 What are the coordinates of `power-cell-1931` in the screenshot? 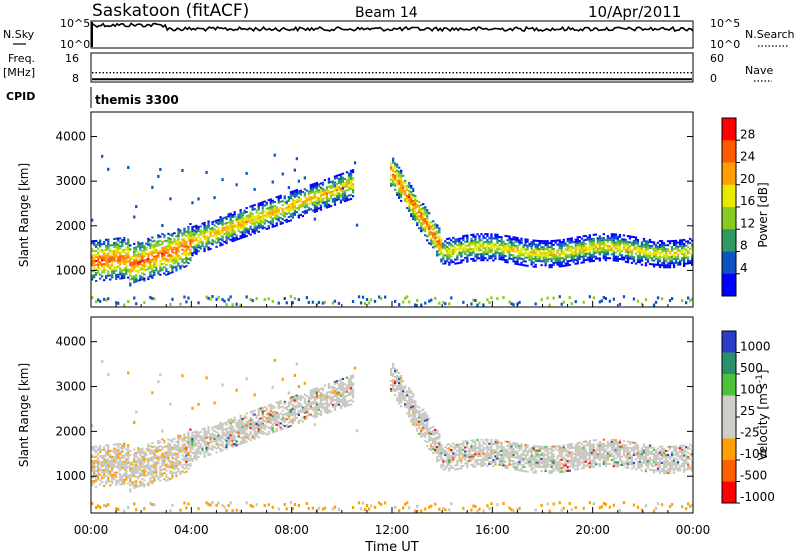 It's located at (447, 249).